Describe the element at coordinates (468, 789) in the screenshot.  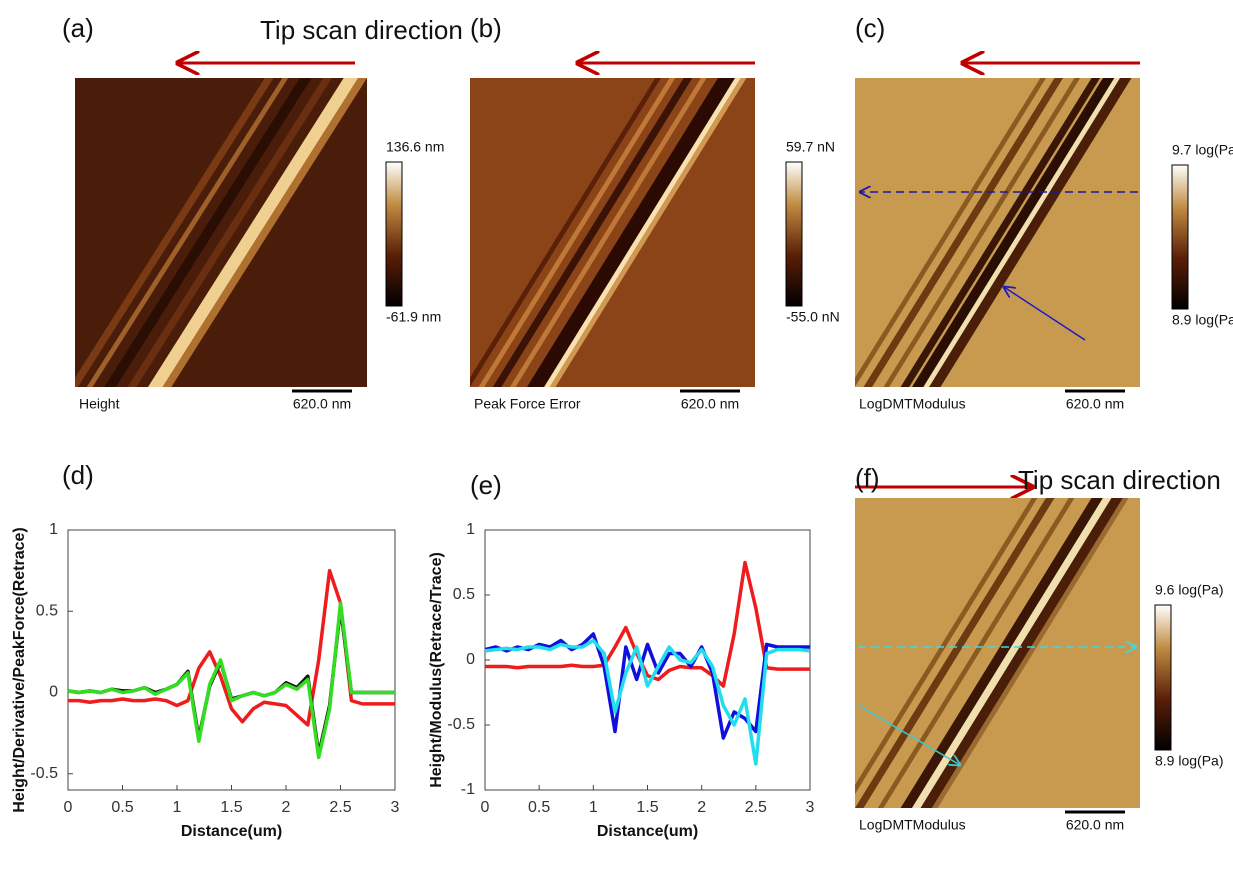
I see `y-tick-label: -1` at that location.